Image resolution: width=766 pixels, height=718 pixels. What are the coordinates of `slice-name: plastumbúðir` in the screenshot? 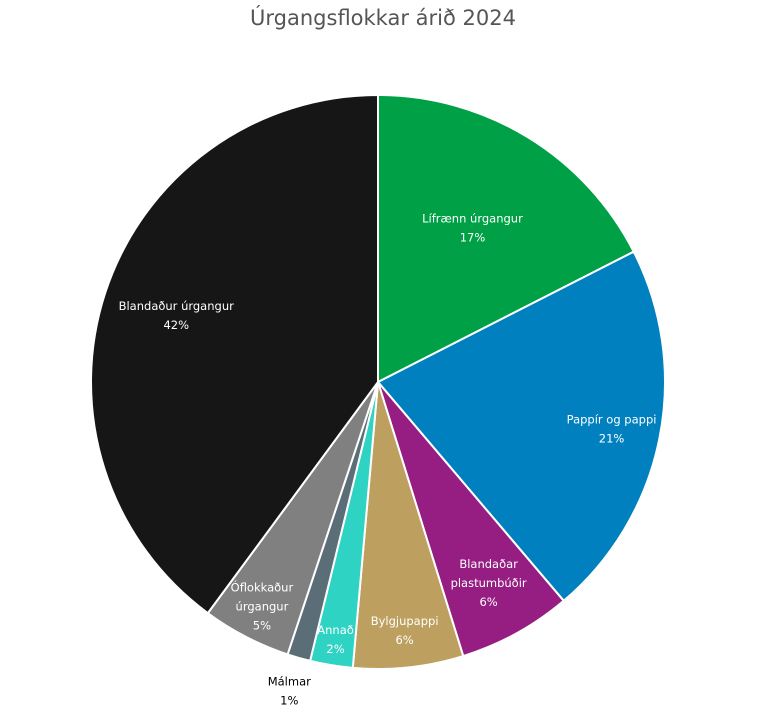 It's located at (489, 583).